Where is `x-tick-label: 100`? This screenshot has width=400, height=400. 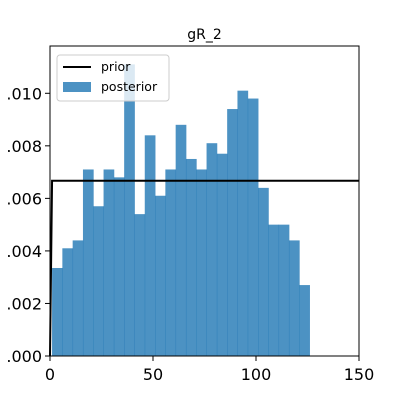 x-tick-label: 100 is located at coordinates (256, 374).